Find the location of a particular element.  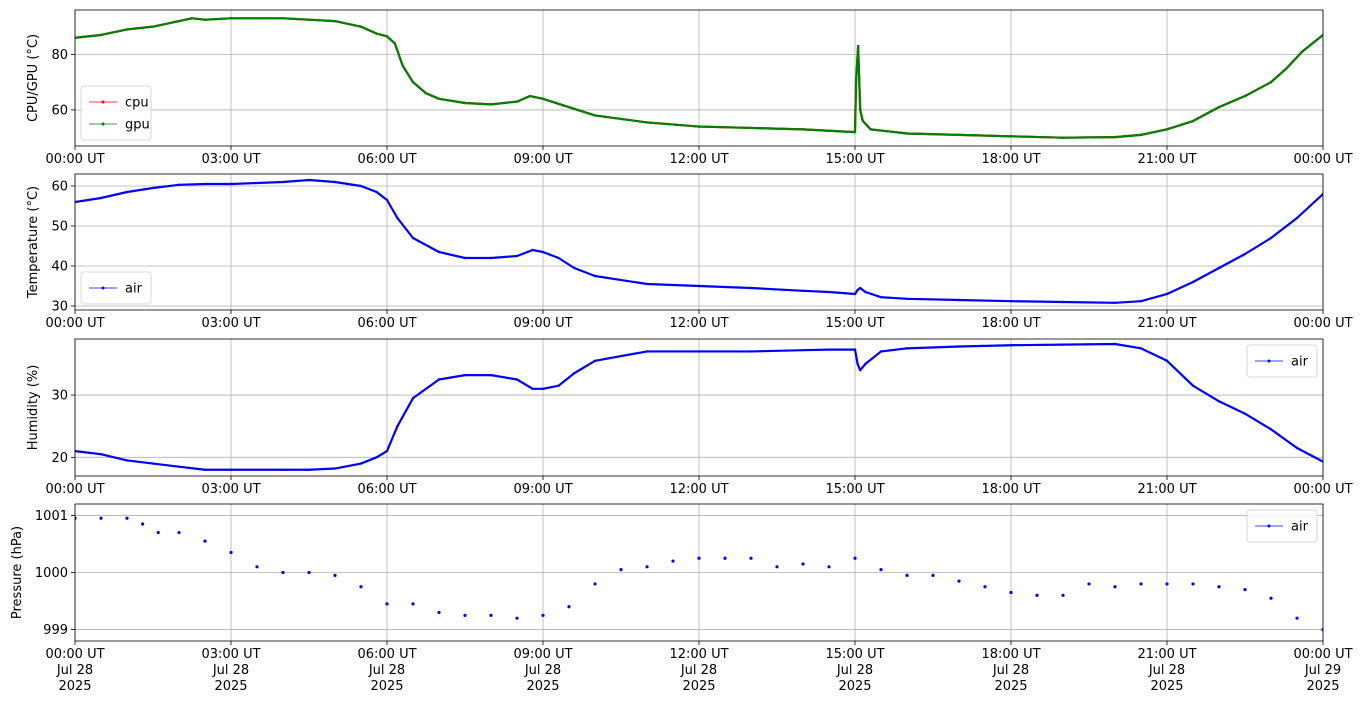

x-tick-label: 21:00 UT Jul 28 2025 is located at coordinates (1166, 670).